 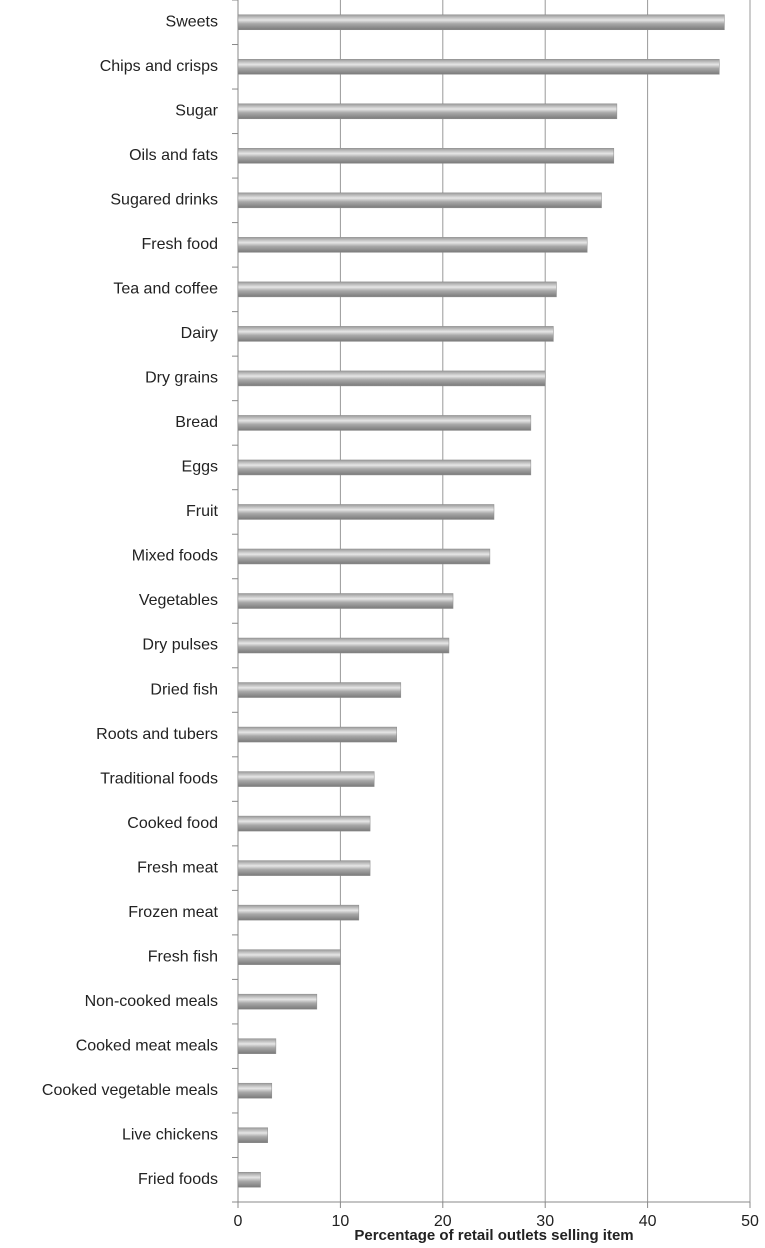 What do you see at coordinates (173, 912) in the screenshot?
I see `y-tick-label: Frozen meat` at bounding box center [173, 912].